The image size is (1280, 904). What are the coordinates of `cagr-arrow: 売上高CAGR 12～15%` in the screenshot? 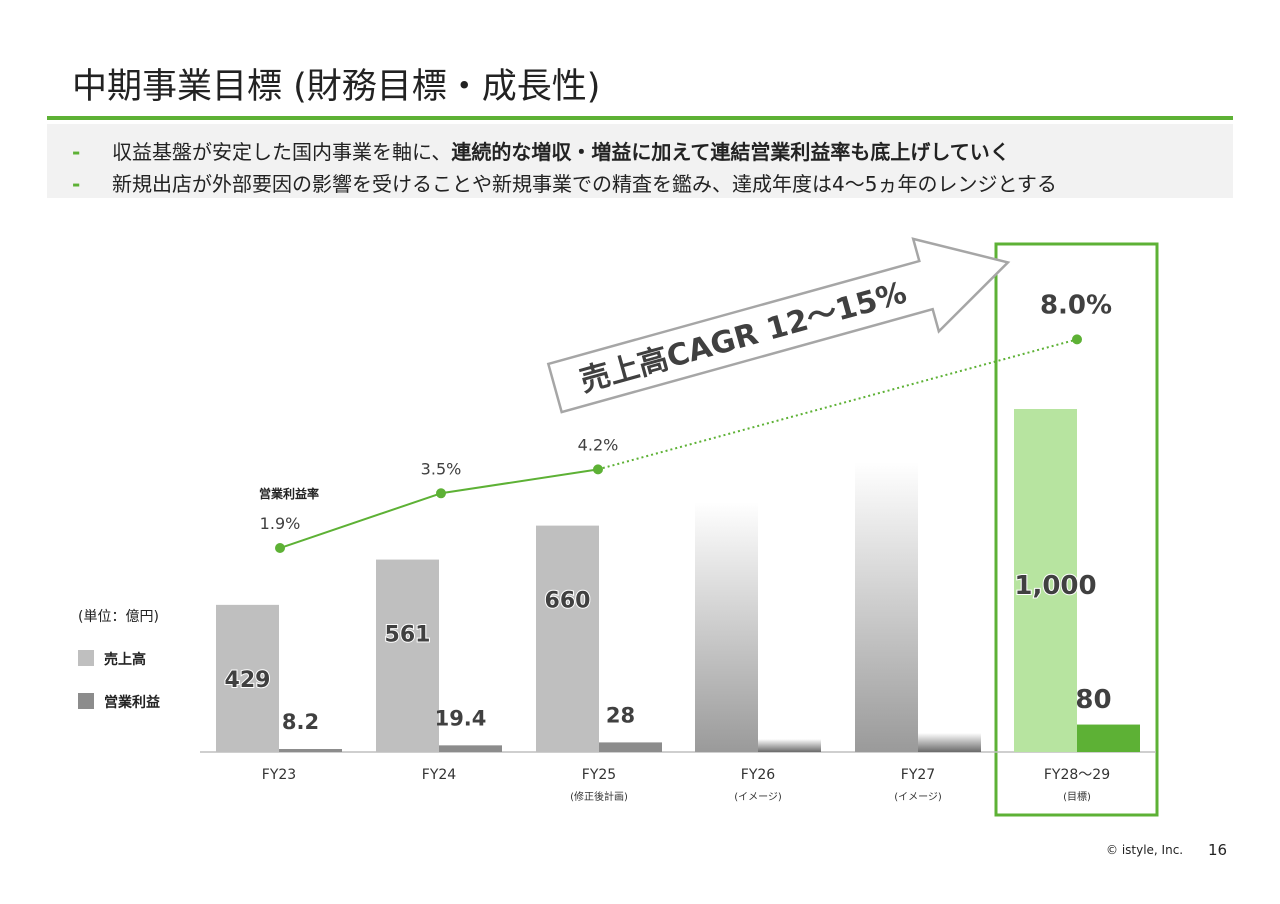 It's located at (778, 325).